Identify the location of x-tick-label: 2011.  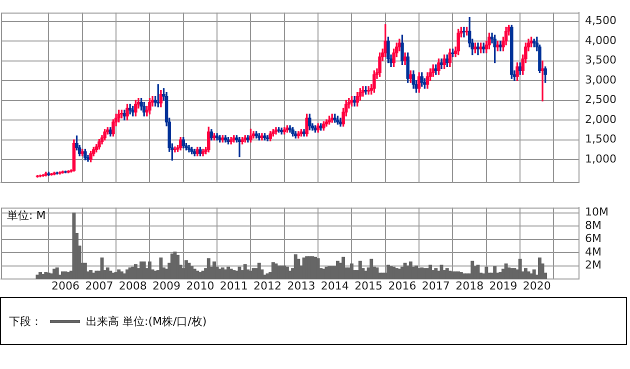
(234, 285).